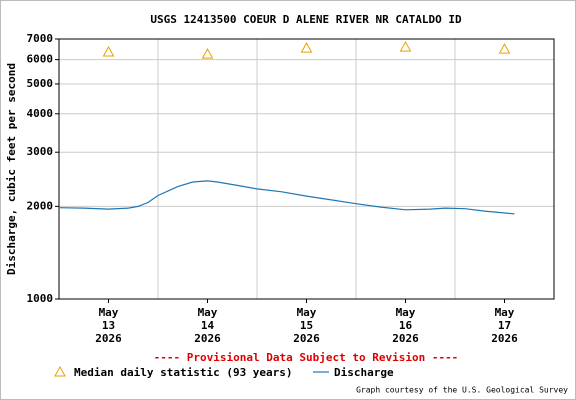 This screenshot has width=576, height=400. Describe the element at coordinates (40, 113) in the screenshot. I see `y-tick-label: 4000` at that location.